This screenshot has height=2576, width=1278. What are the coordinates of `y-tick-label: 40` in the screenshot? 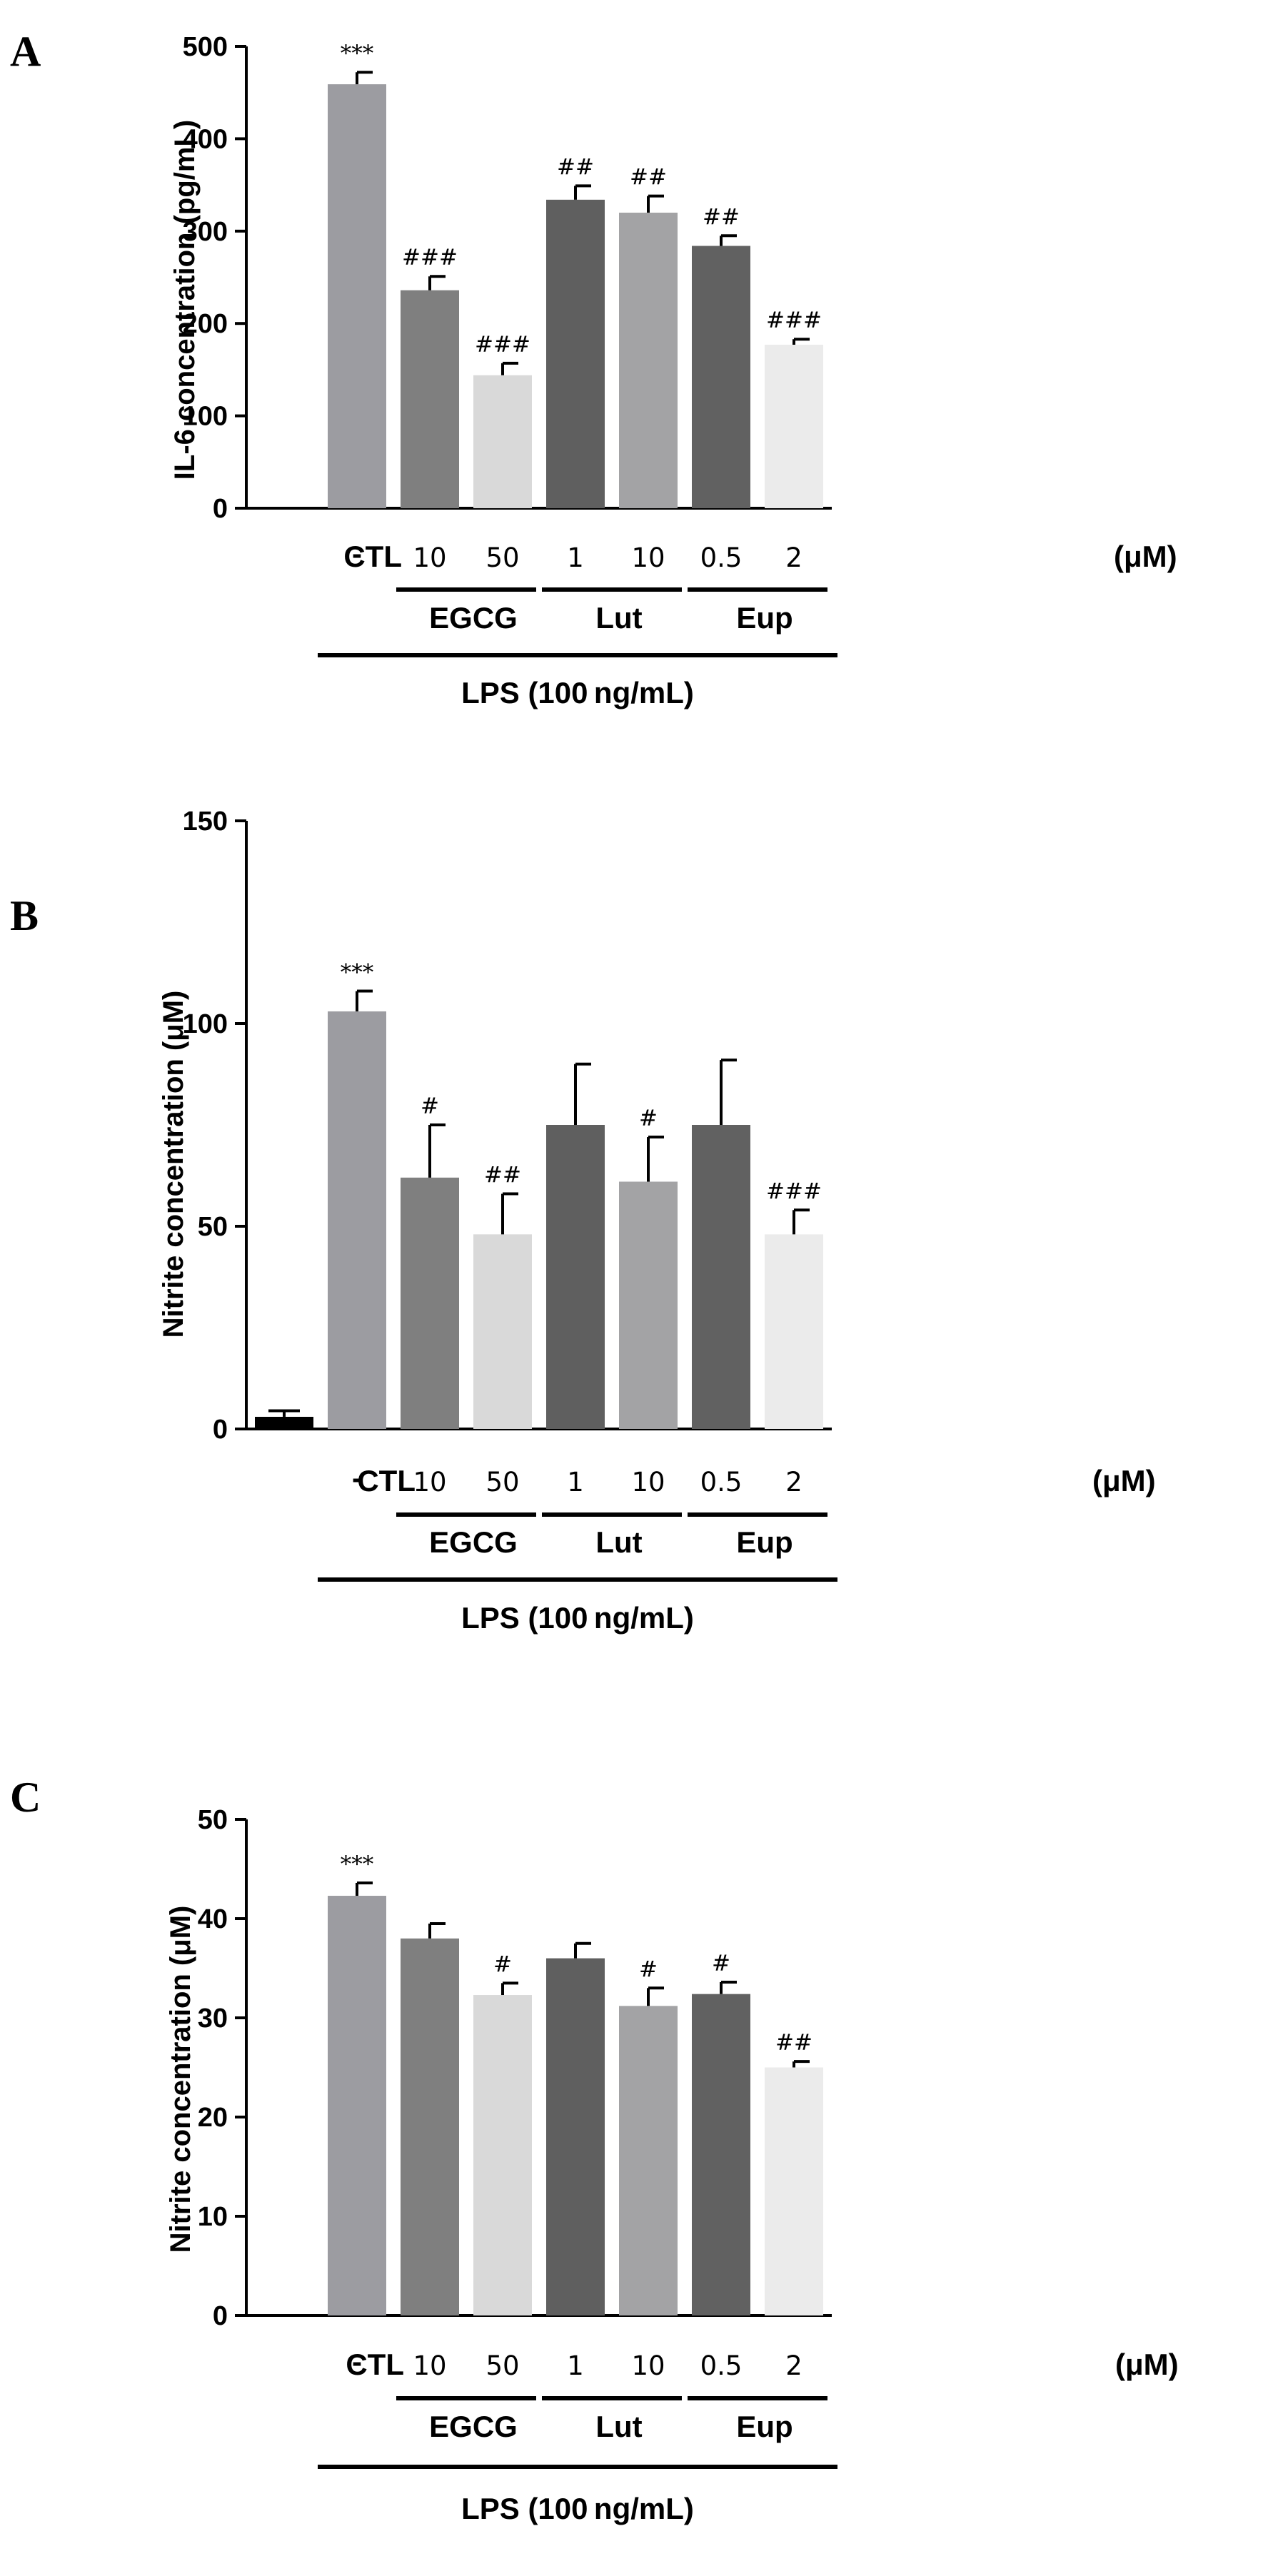 It's located at (213, 1919).